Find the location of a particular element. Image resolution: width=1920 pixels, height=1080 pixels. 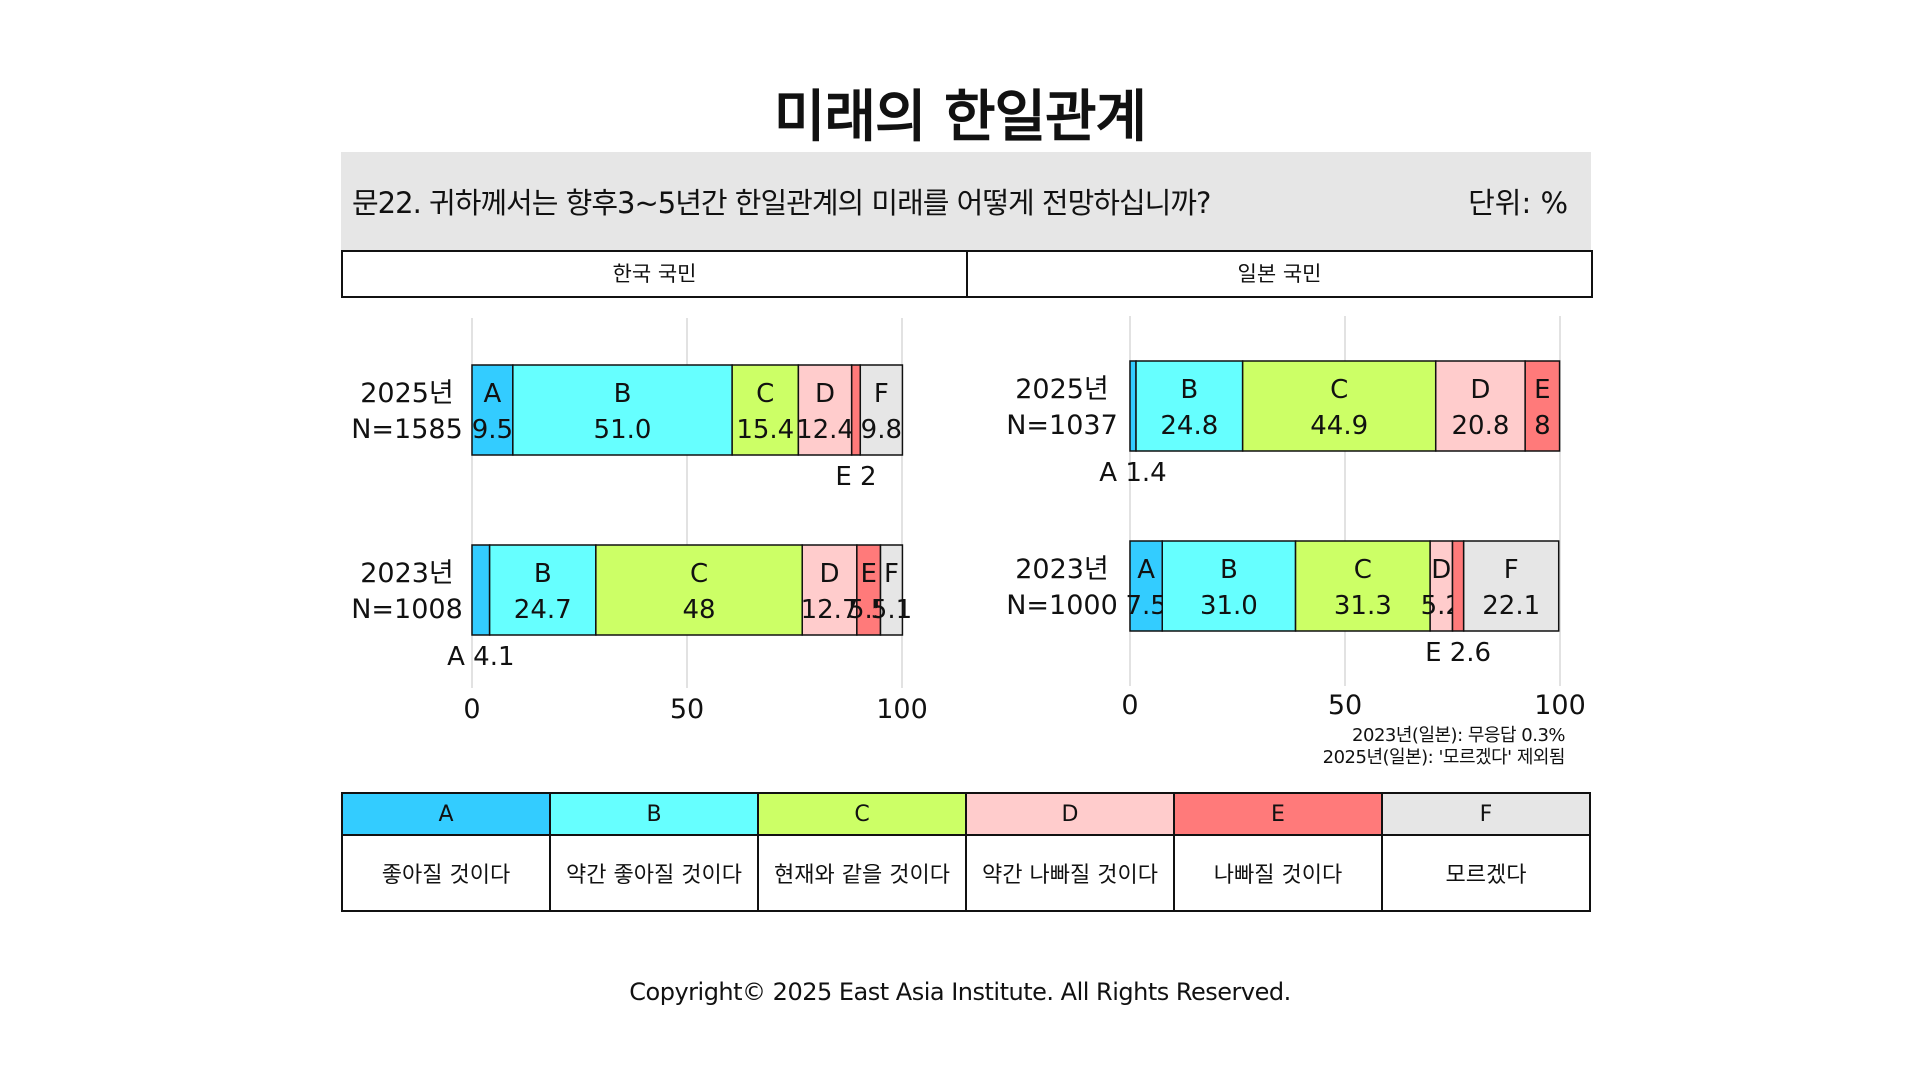

data-label: 8 is located at coordinates (1542, 426).